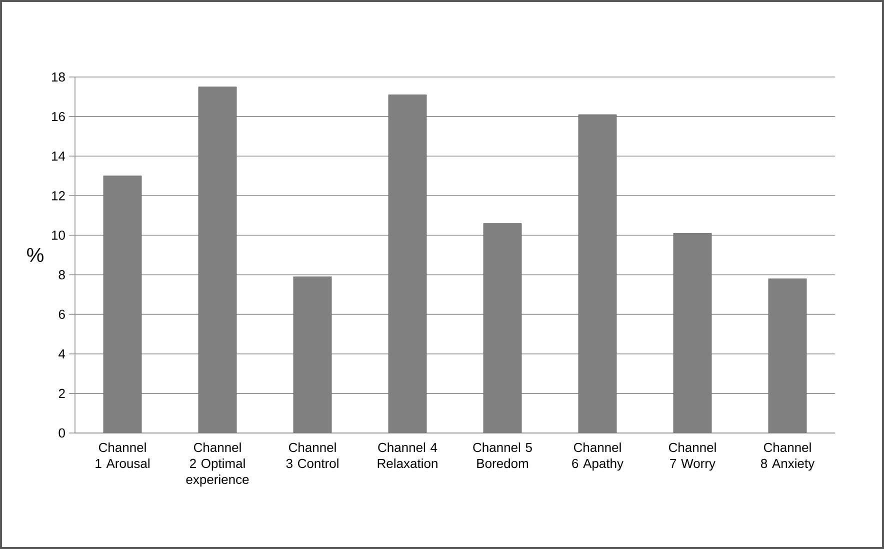 This screenshot has height=549, width=884. Describe the element at coordinates (123, 455) in the screenshot. I see `x-tick-label: Channel 1 Arousal` at that location.